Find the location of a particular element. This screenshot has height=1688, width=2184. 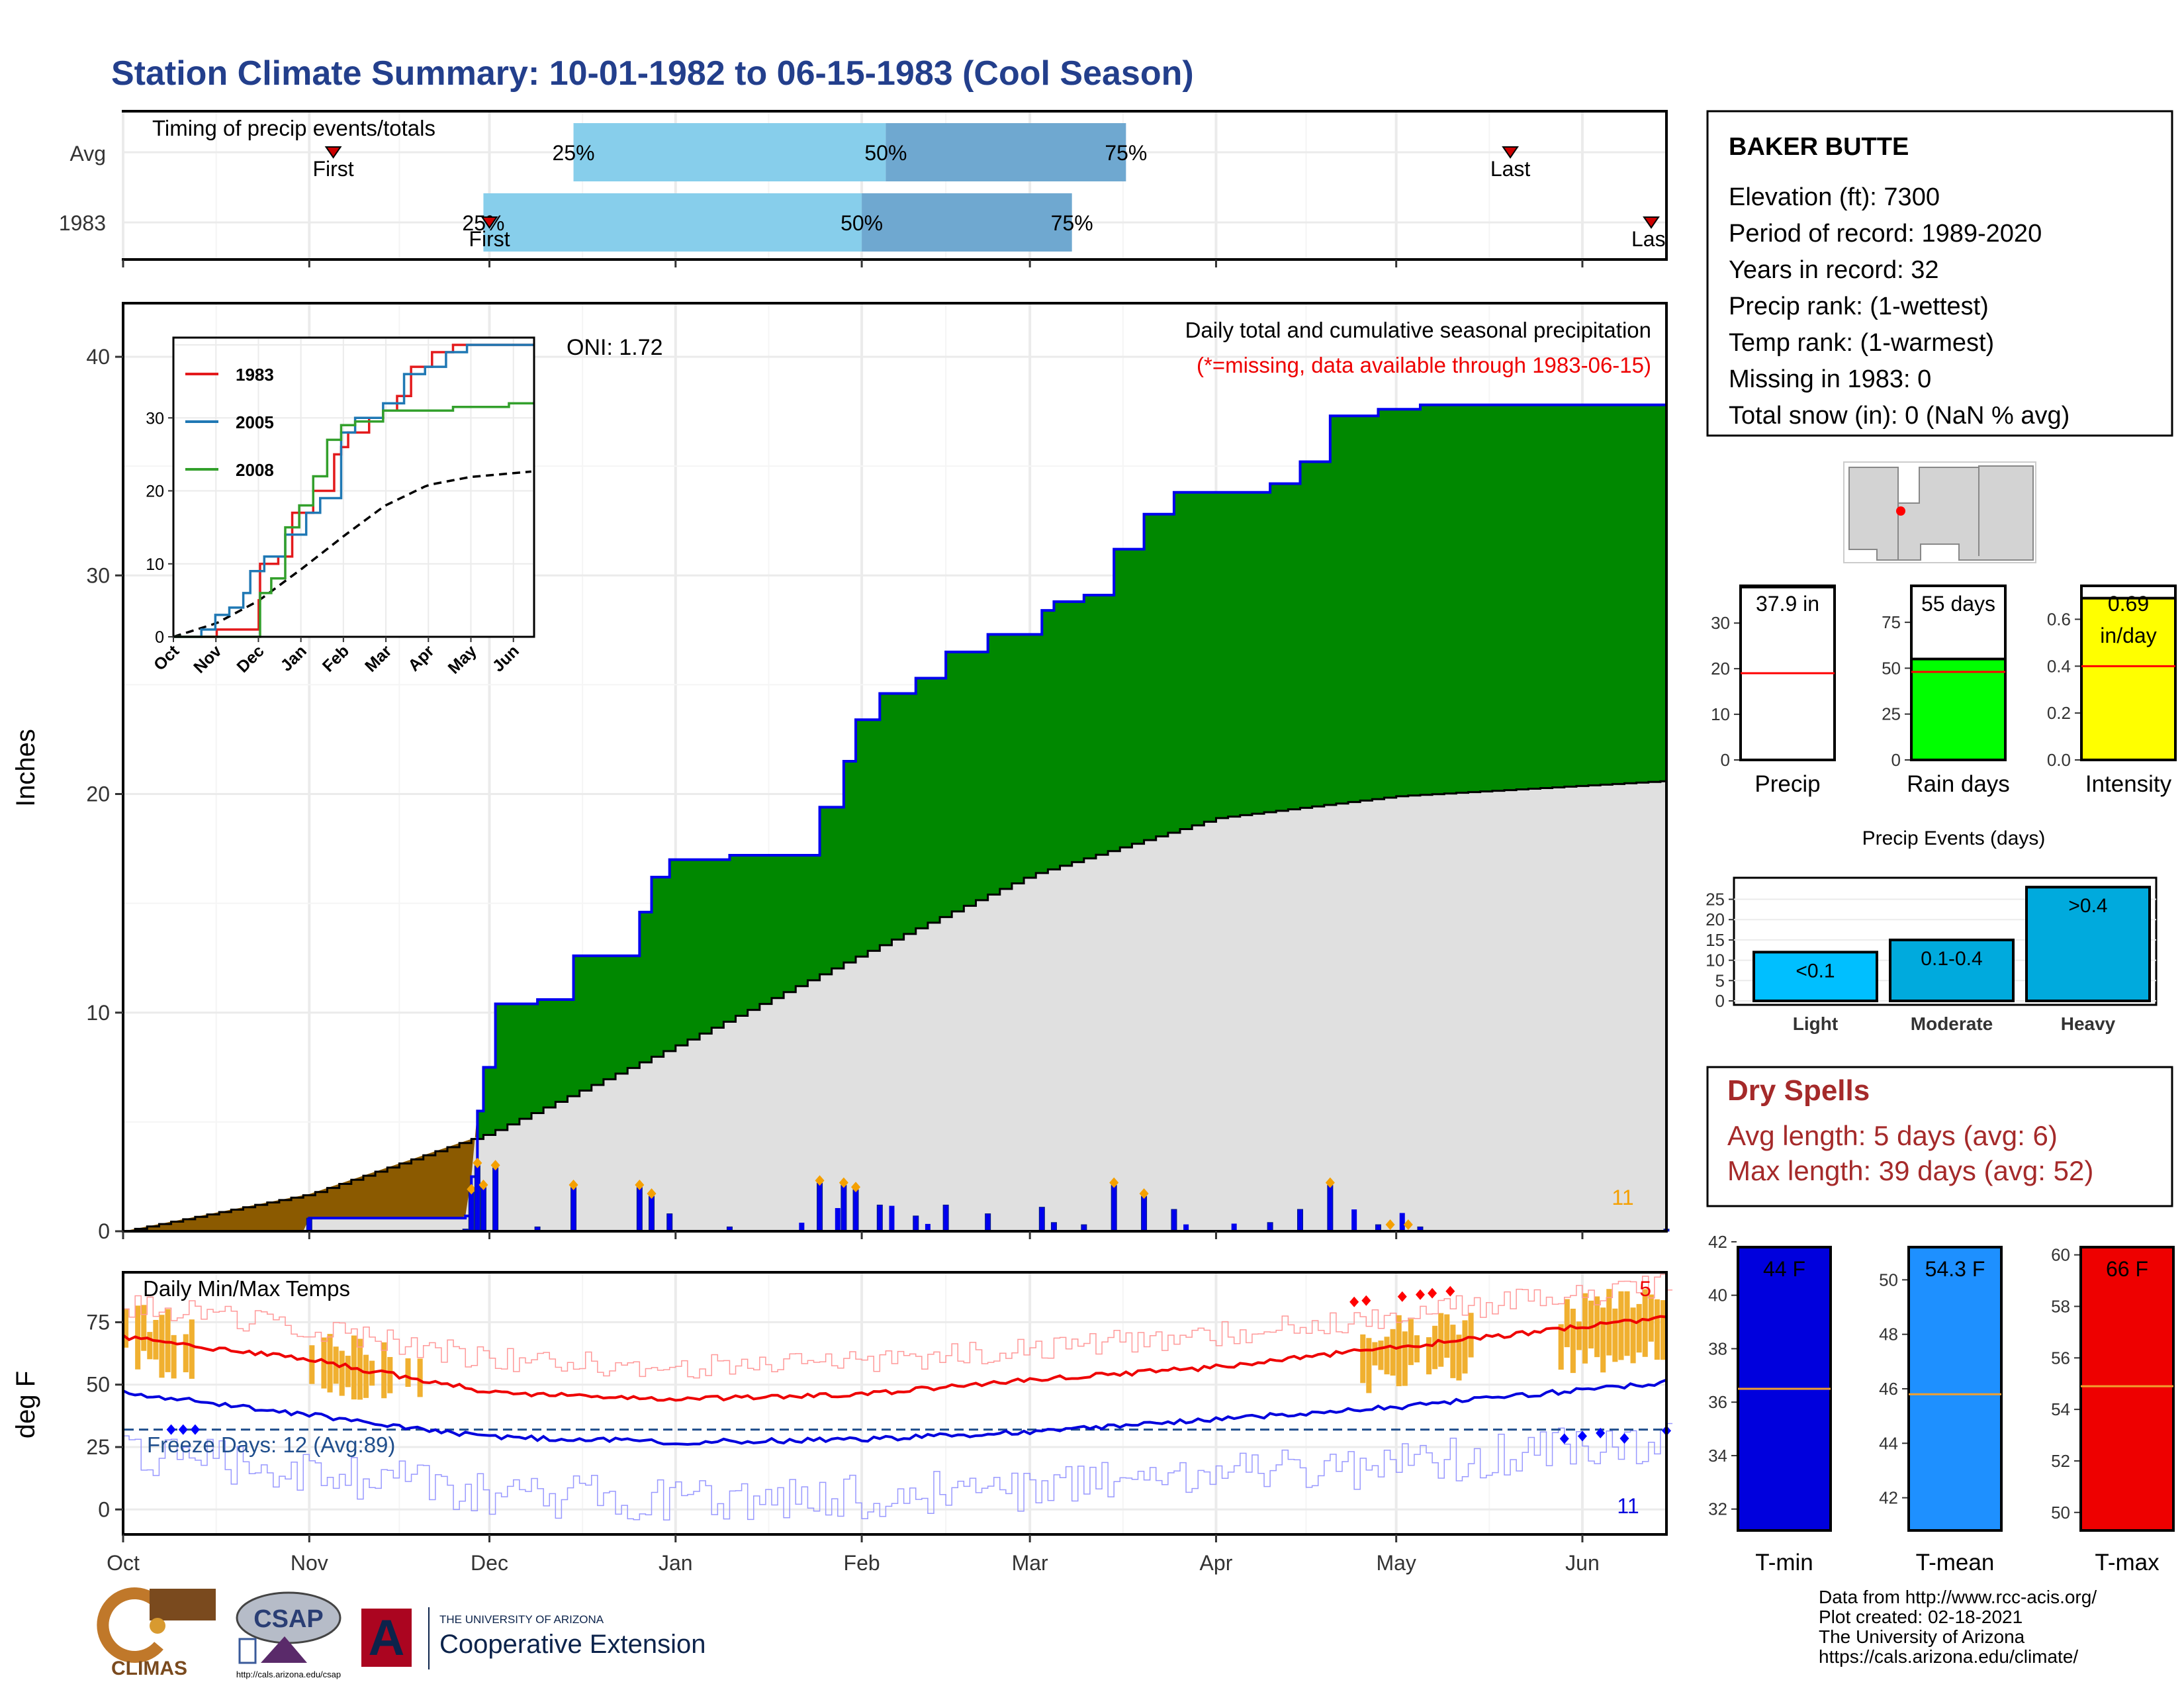

summary-y-tick-label: 25 is located at coordinates (1891, 714).